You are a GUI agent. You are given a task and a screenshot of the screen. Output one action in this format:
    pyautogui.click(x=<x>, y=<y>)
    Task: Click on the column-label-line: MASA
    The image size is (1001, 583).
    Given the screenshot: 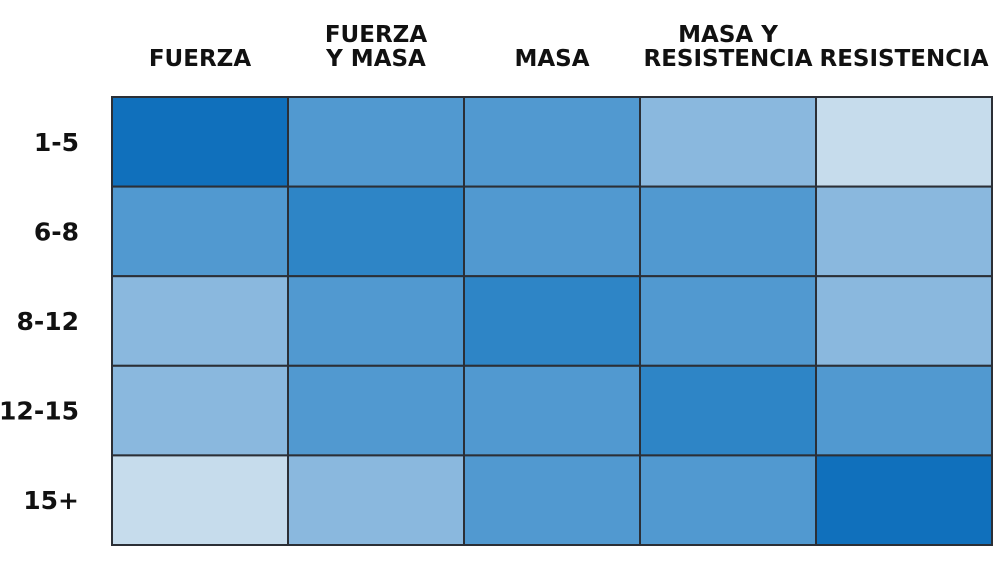 What is the action you would take?
    pyautogui.click(x=551, y=59)
    